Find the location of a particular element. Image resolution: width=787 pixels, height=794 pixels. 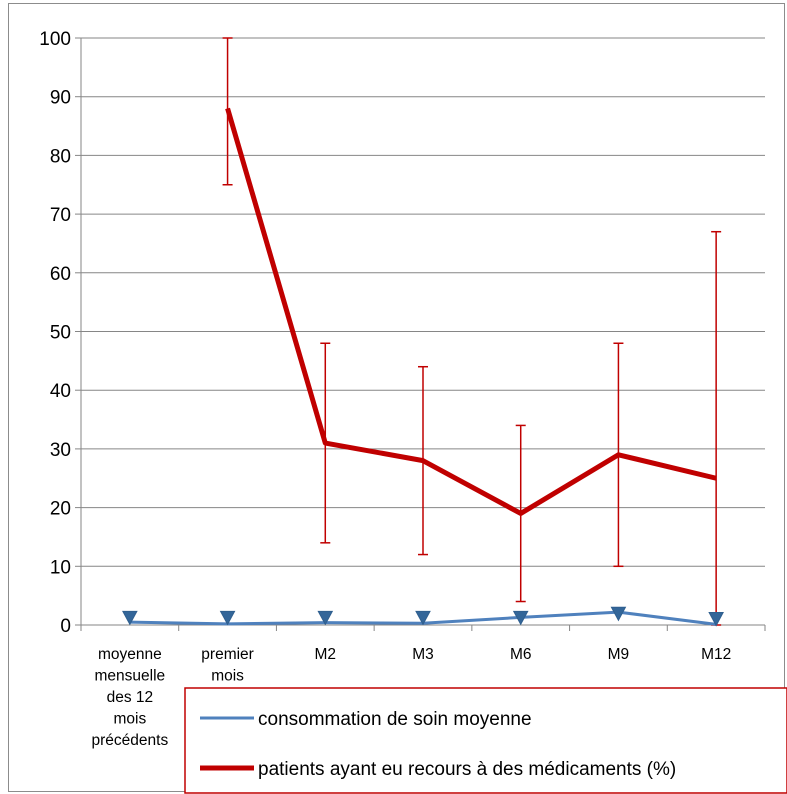

legend-label-consommation: consommation de soin moyenne is located at coordinates (395, 719).